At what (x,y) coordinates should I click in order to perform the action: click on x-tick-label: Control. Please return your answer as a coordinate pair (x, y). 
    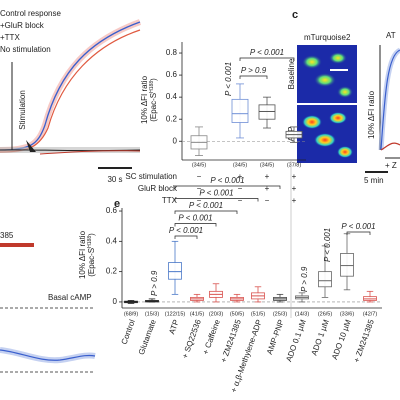
    Looking at the image, I should click on (128, 332).